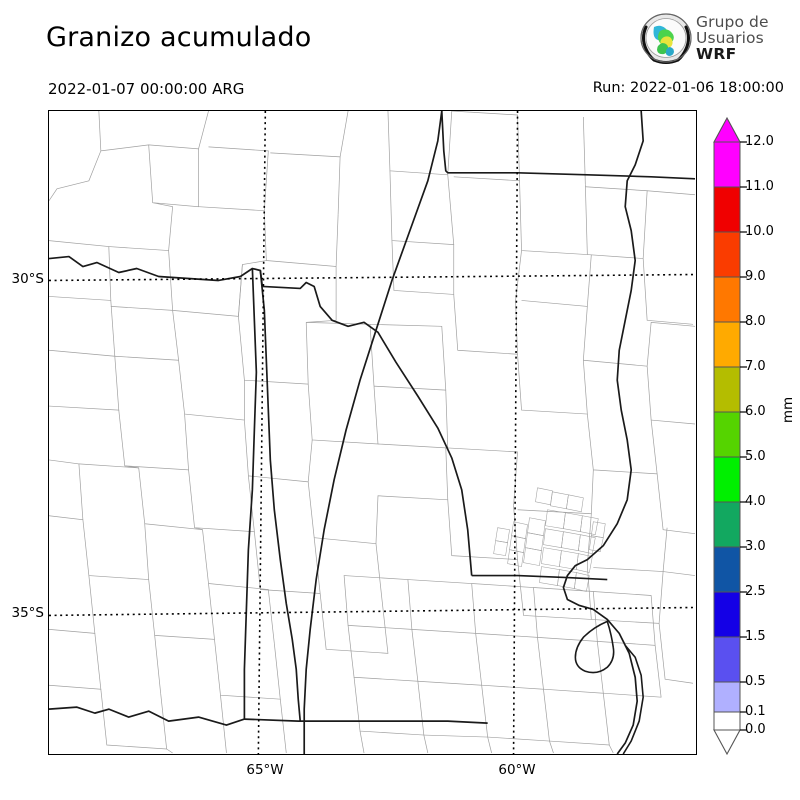  What do you see at coordinates (517, 770) in the screenshot?
I see `lon-label-60w: 60°W` at bounding box center [517, 770].